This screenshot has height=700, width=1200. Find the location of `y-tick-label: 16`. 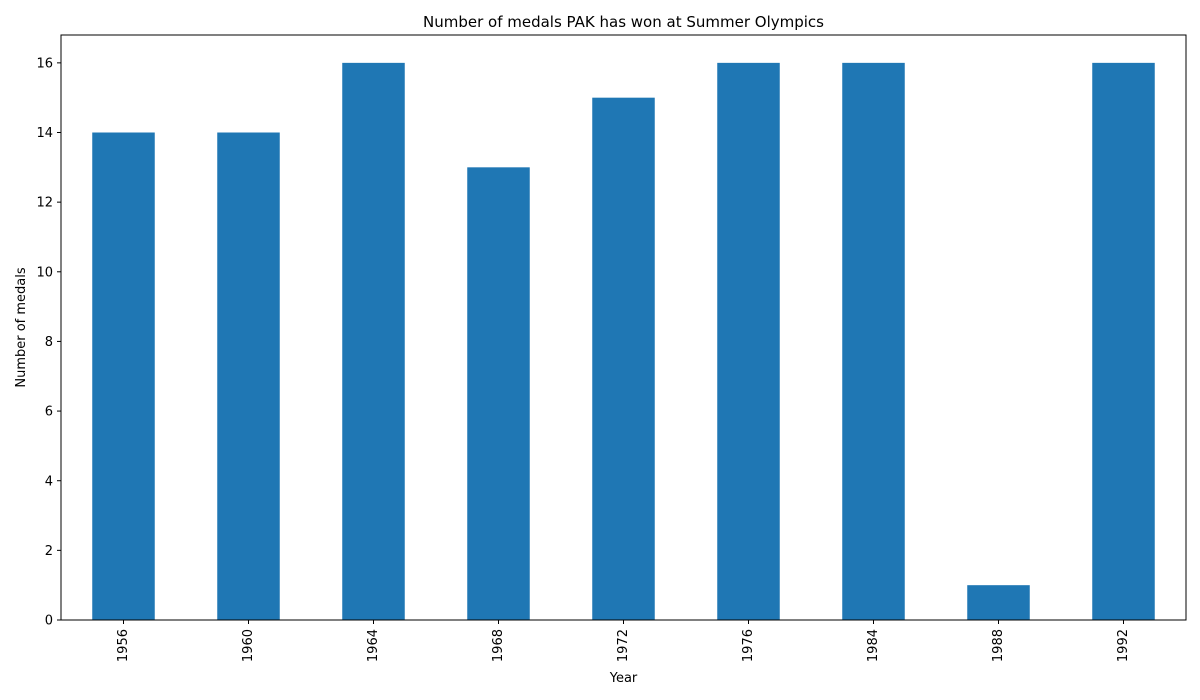

y-tick-label: 16 is located at coordinates (44, 63).